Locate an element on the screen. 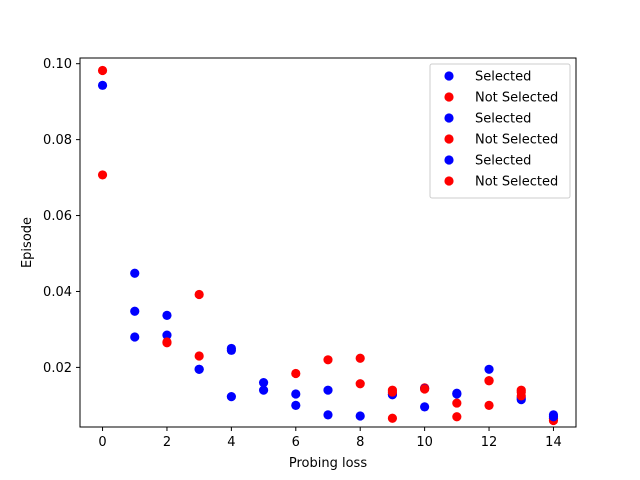 The width and height of the screenshot is (640, 480). x-tick-label: 2 is located at coordinates (167, 442).